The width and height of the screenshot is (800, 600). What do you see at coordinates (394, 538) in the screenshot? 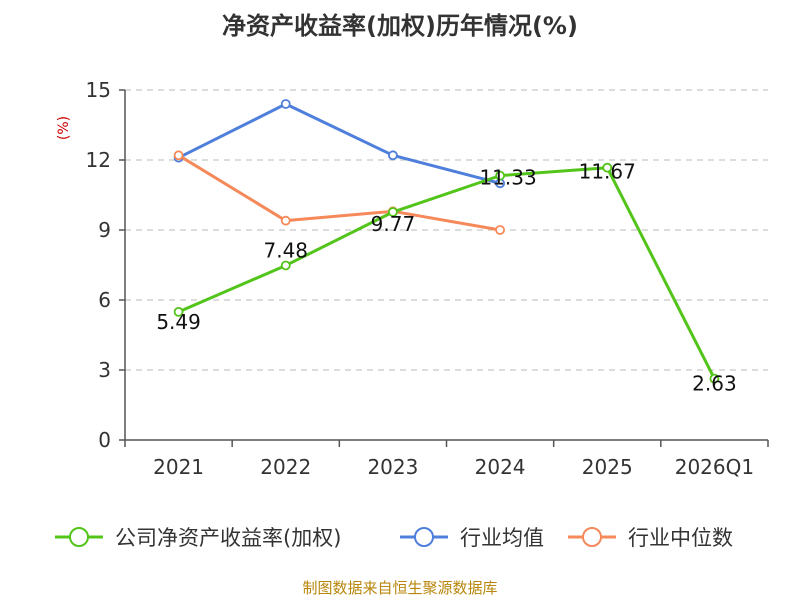
I see `legend: 公司净资产收益率(加权) 行业均值 行业中位数` at bounding box center [394, 538].